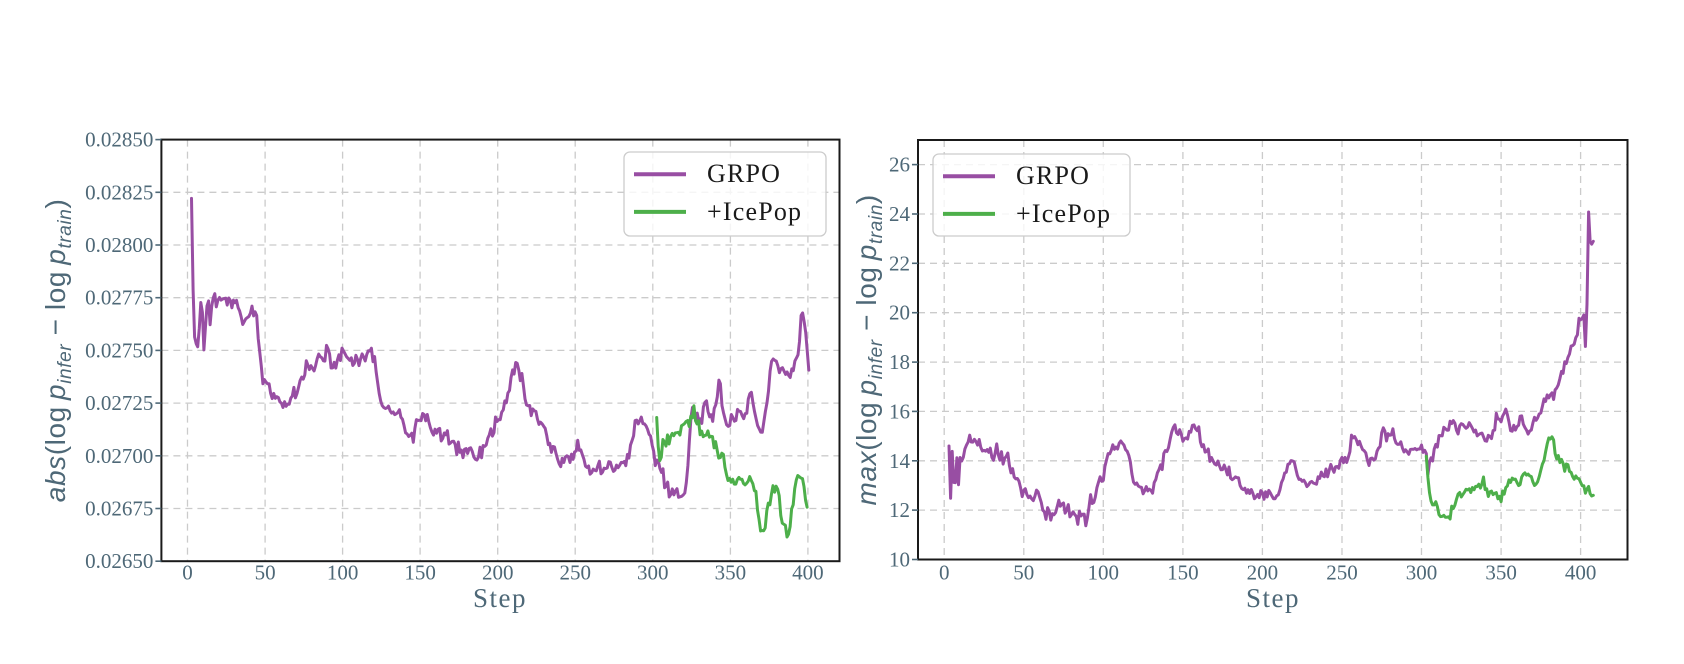 The width and height of the screenshot is (1684, 664). Describe the element at coordinates (899, 560) in the screenshot. I see `svg-text: 10` at that location.